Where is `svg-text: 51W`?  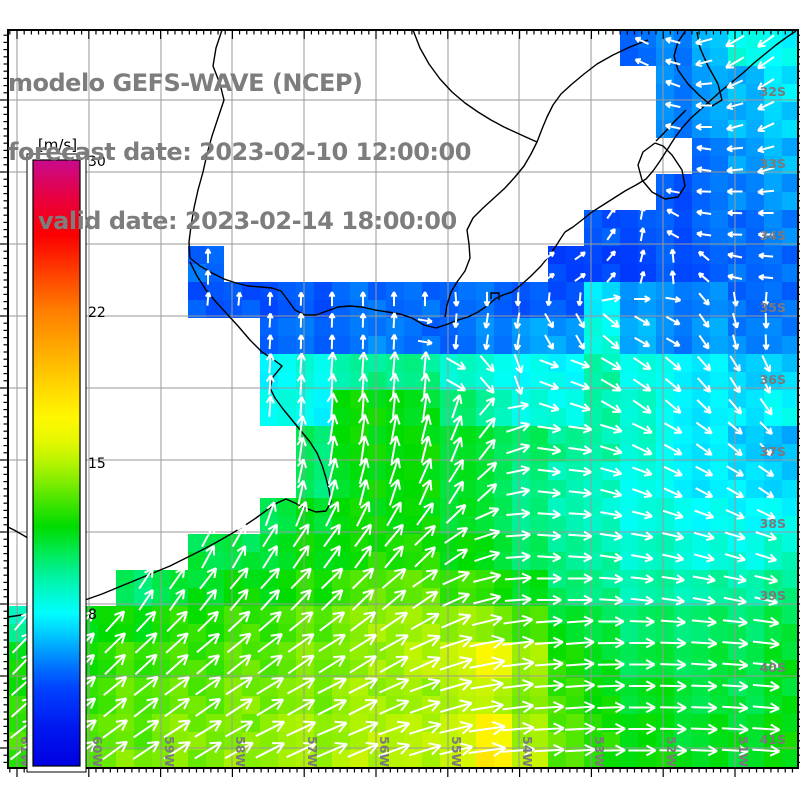
svg-text: 51W is located at coordinates (743, 751).